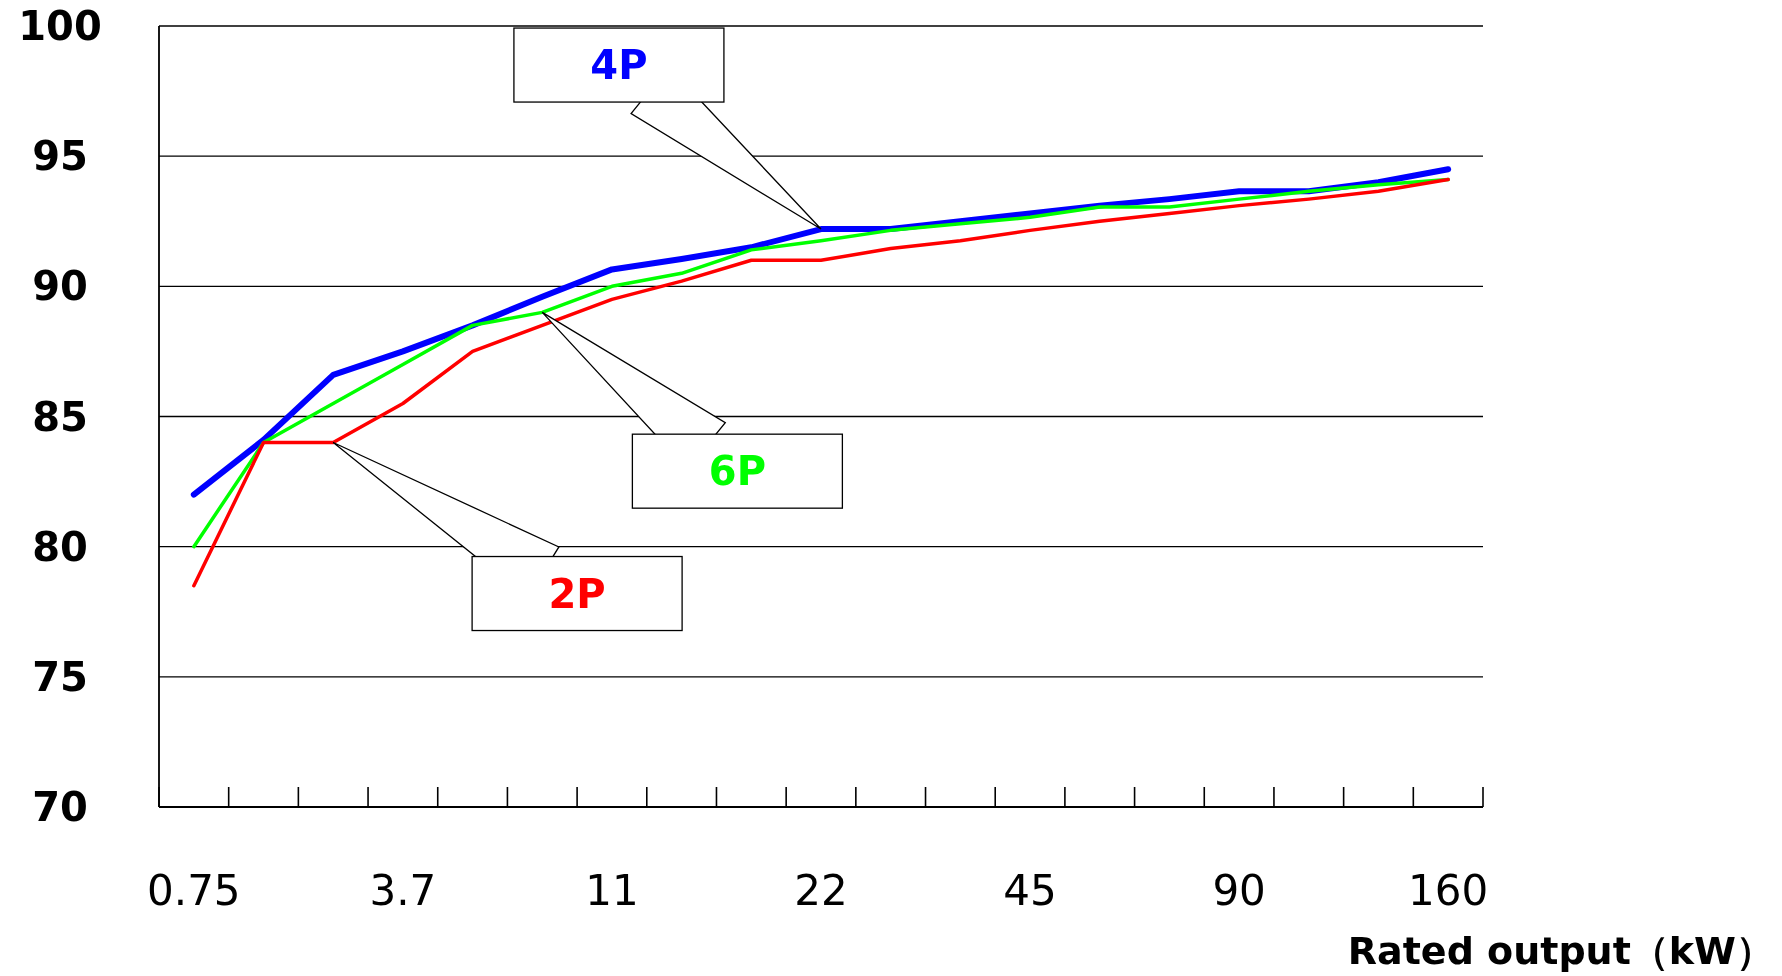 The image size is (1782, 976). I want to click on y-tick-label: 100, so click(60, 26).